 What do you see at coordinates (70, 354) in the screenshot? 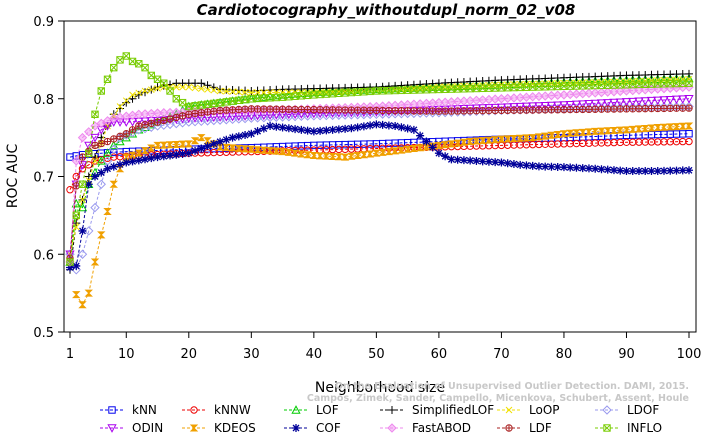
I see `x-tick-label: 1` at bounding box center [70, 354].